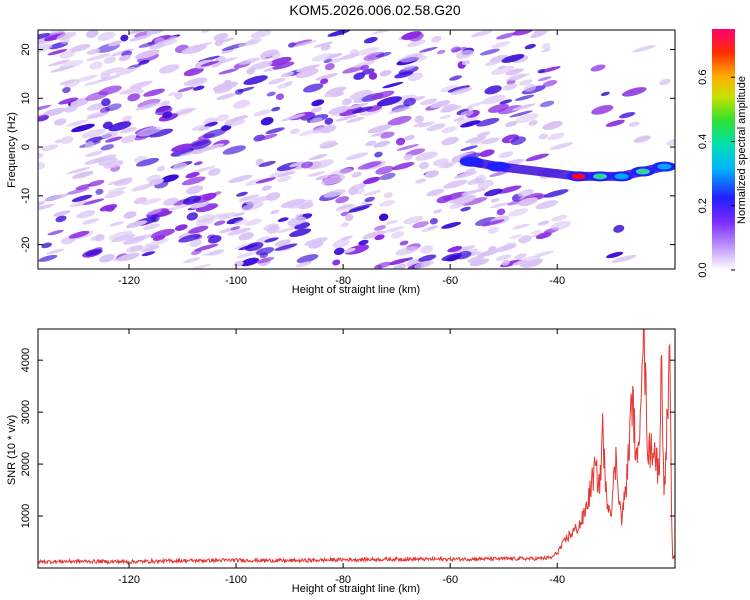 Image resolution: width=750 pixels, height=600 pixels. Describe the element at coordinates (375, 10) in the screenshot. I see `page-title: KOM5.2026.006.02.58.G20` at that location.